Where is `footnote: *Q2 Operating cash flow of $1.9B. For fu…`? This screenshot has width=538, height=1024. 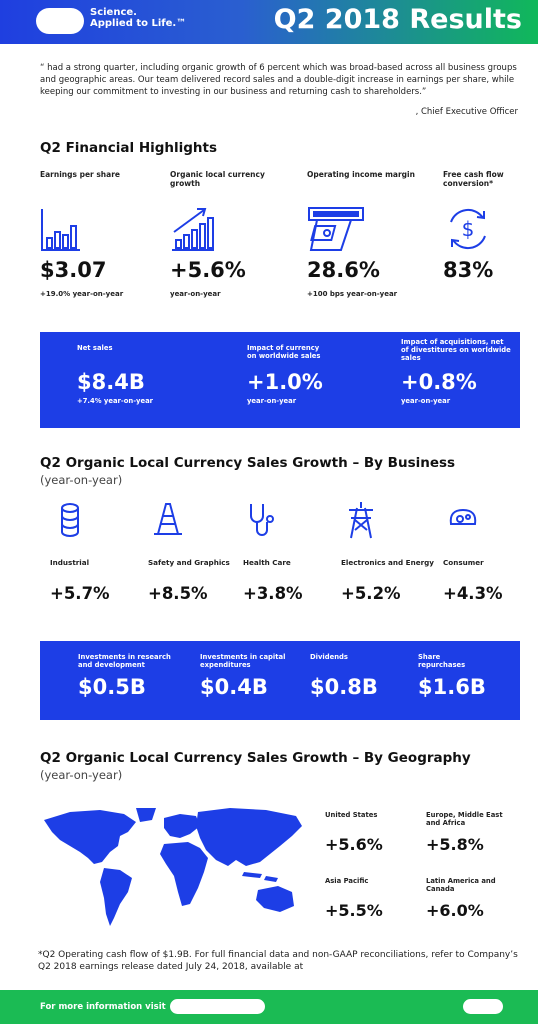 footnote: *Q2 Operating cash flow of $1.9B. For fu… is located at coordinates (278, 961).